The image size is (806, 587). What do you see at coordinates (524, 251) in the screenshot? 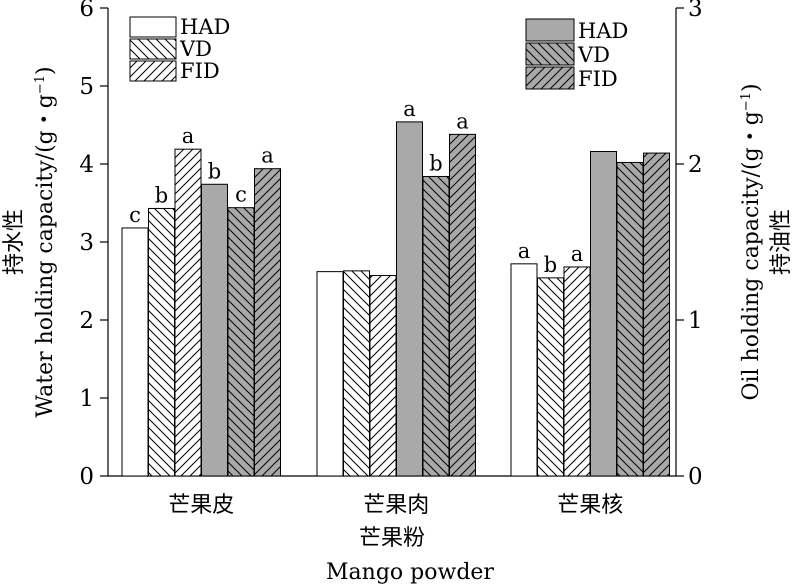
I see `sig-label-water-had-2: a` at bounding box center [524, 251].